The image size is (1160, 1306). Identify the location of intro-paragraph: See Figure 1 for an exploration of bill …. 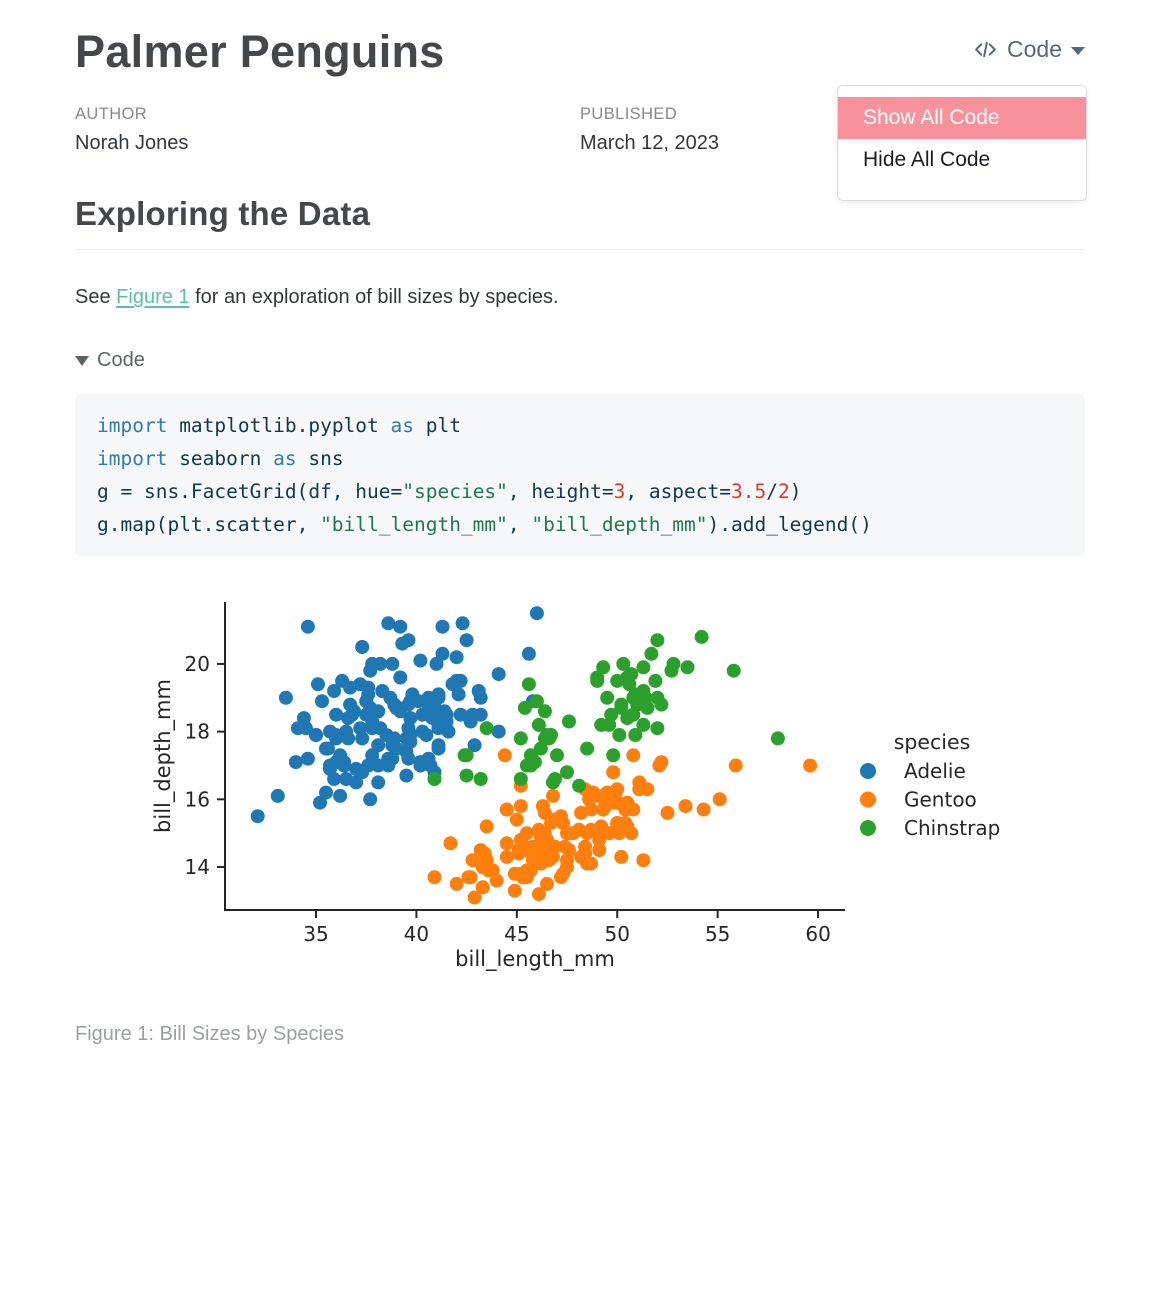
(580, 297).